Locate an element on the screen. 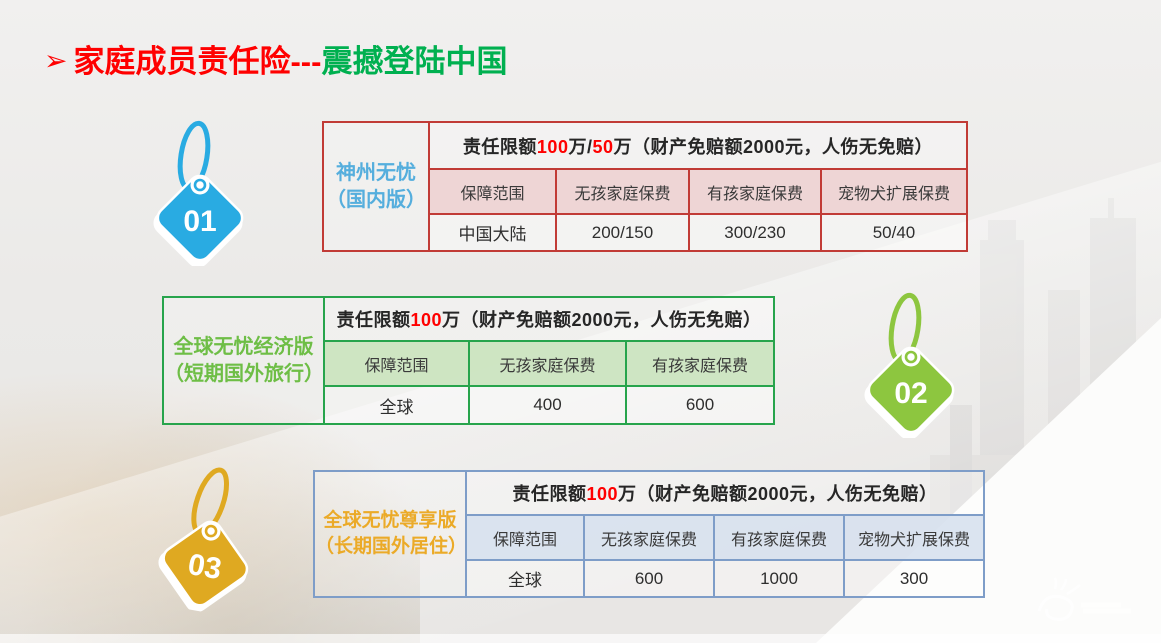 Image resolution: width=1161 pixels, height=643 pixels. table-product-label: 神州无忧 （国内版） is located at coordinates (376, 186).